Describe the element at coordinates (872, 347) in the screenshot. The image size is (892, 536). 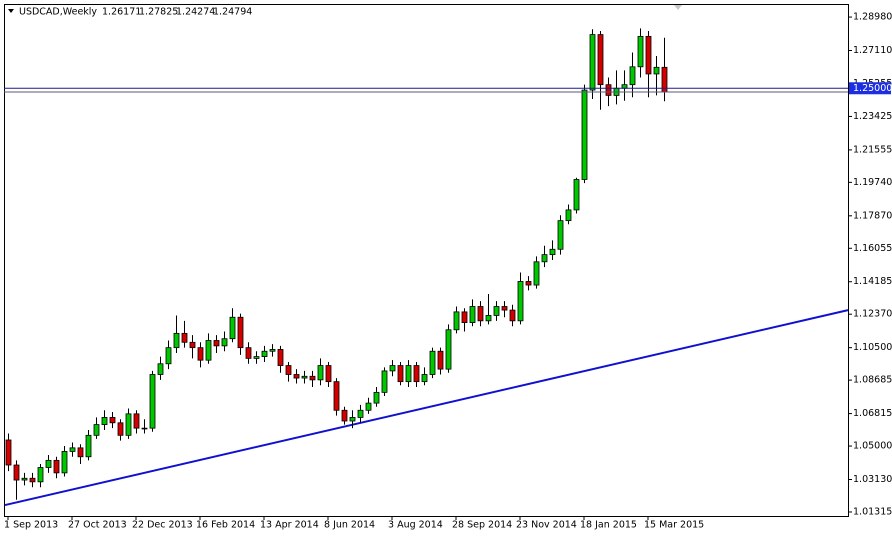
I see `y-tick-label: 1.10500` at that location.